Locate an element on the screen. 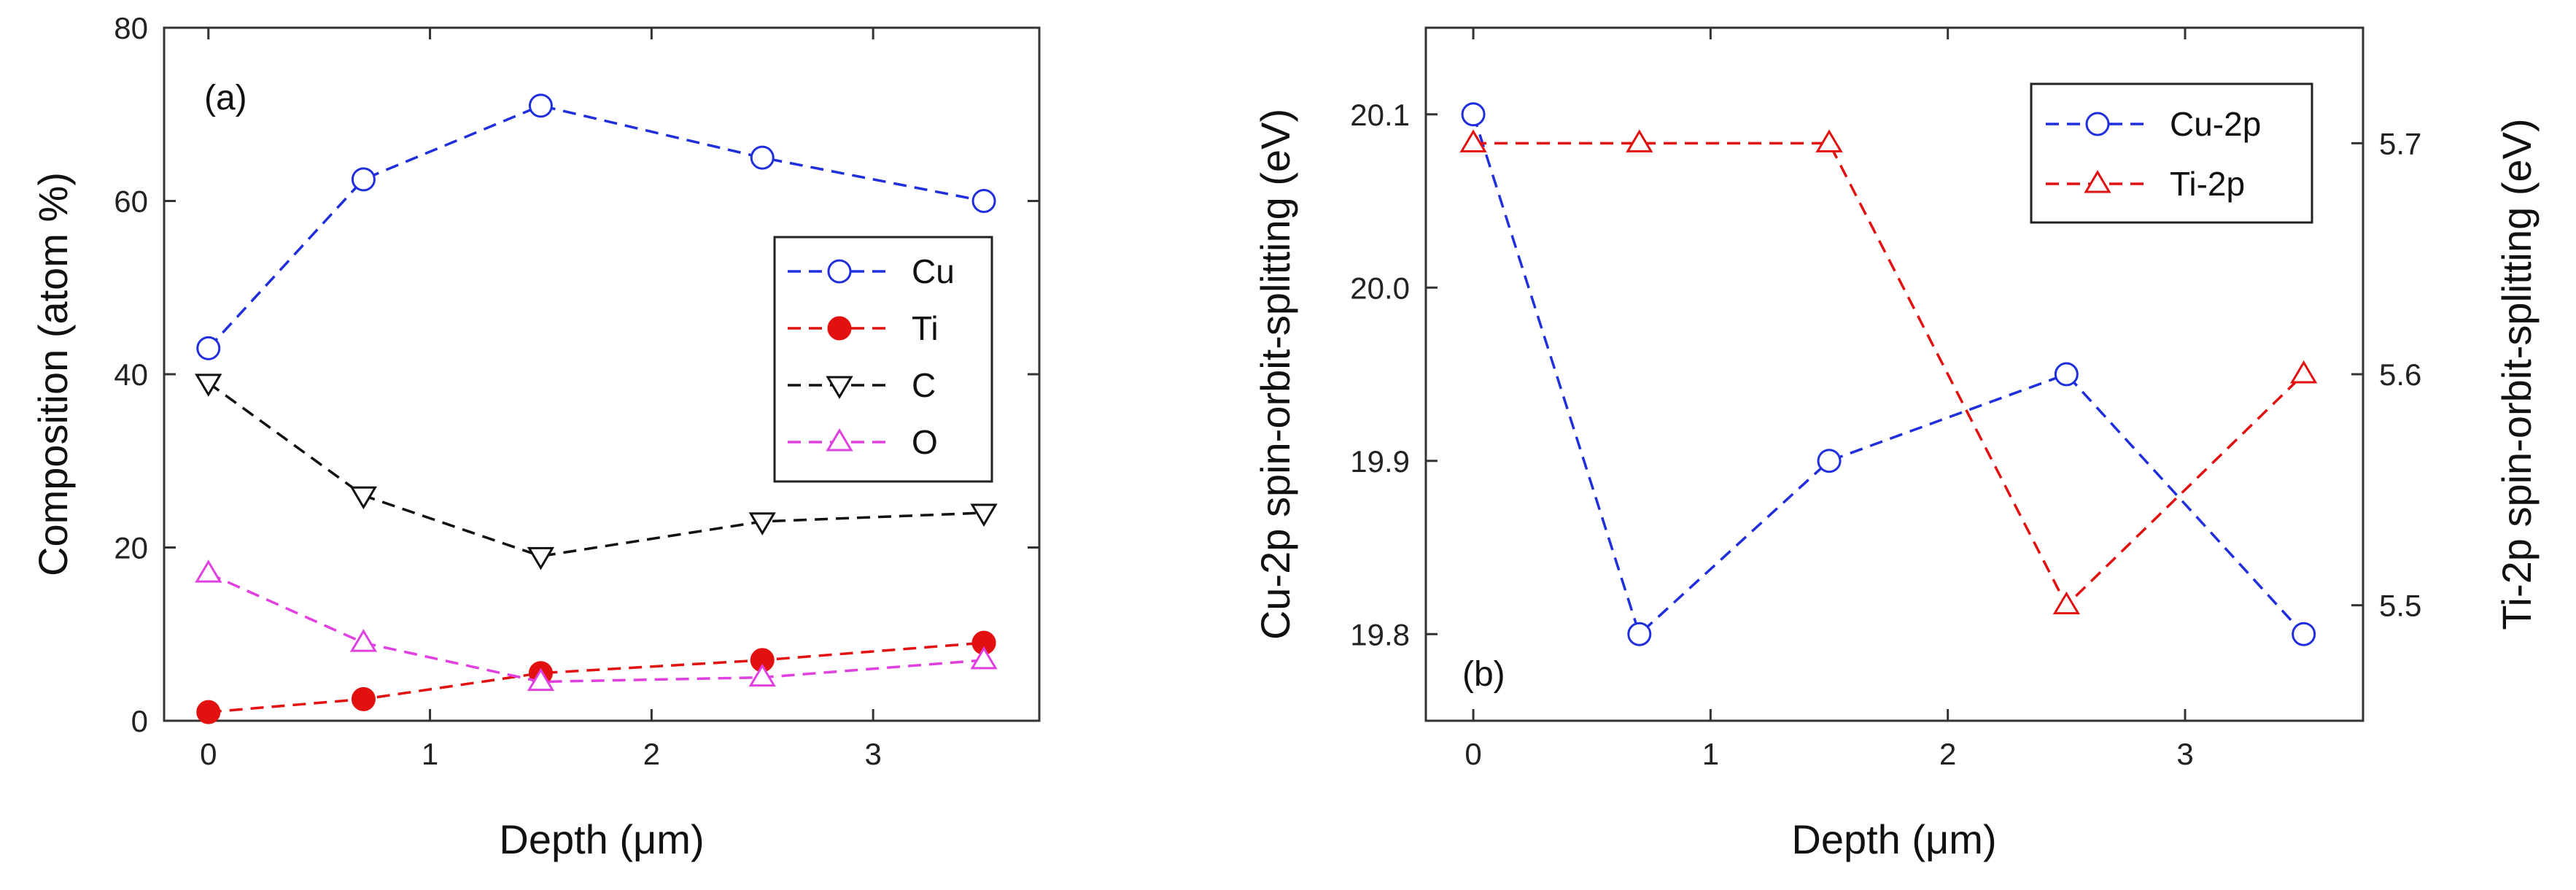 This screenshot has height=890, width=2576. y-tick-label: 0 is located at coordinates (139, 721).